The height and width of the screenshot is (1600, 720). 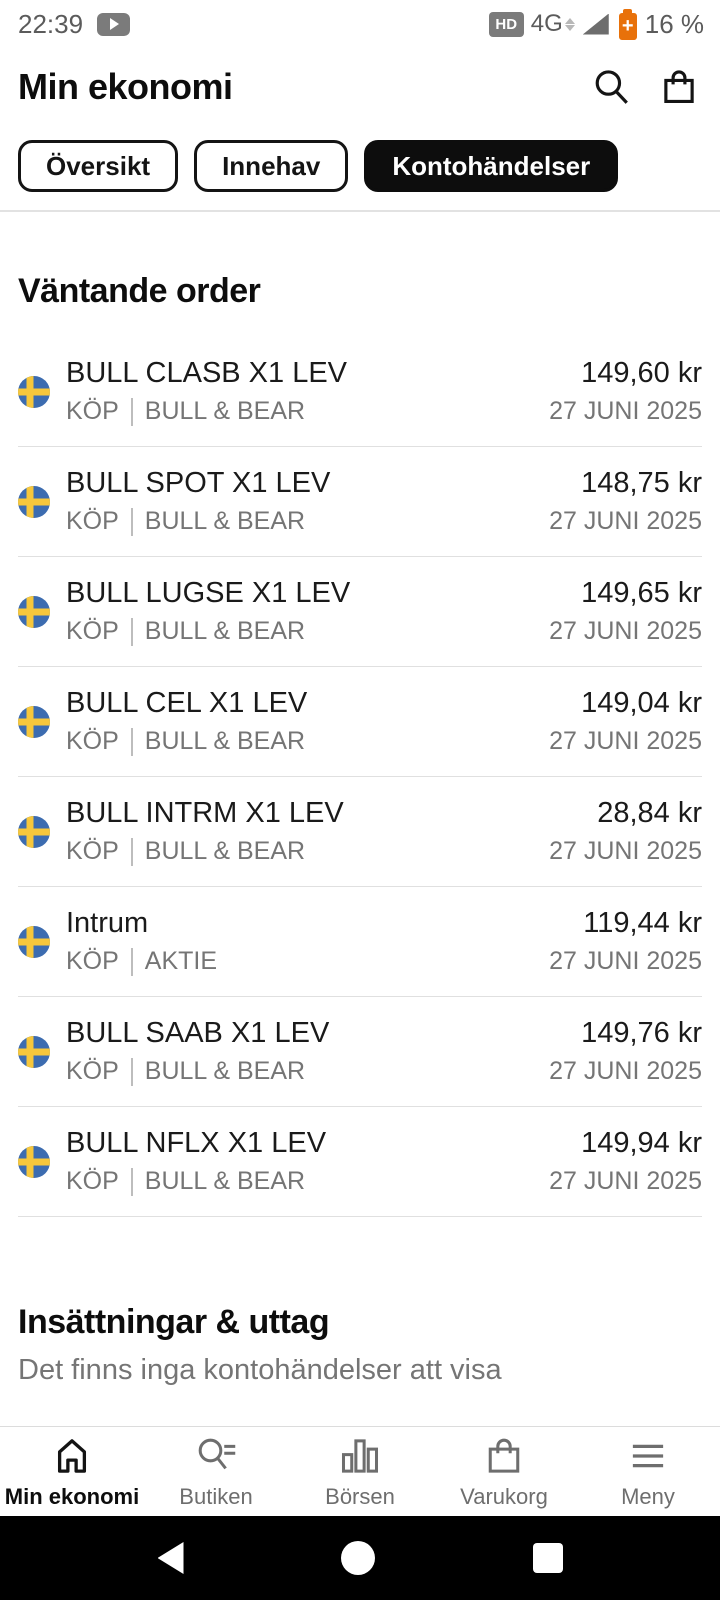 I want to click on order-price: 148,75 kr, so click(x=641, y=483).